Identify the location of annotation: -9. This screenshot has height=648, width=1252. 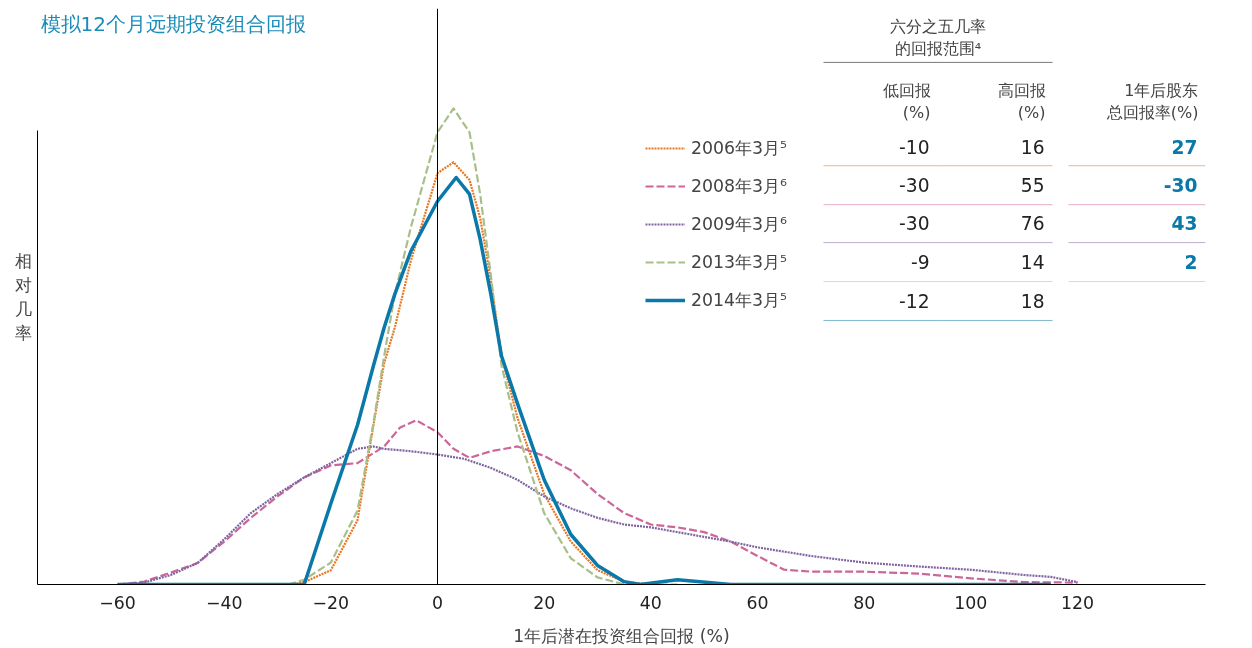
(920, 263).